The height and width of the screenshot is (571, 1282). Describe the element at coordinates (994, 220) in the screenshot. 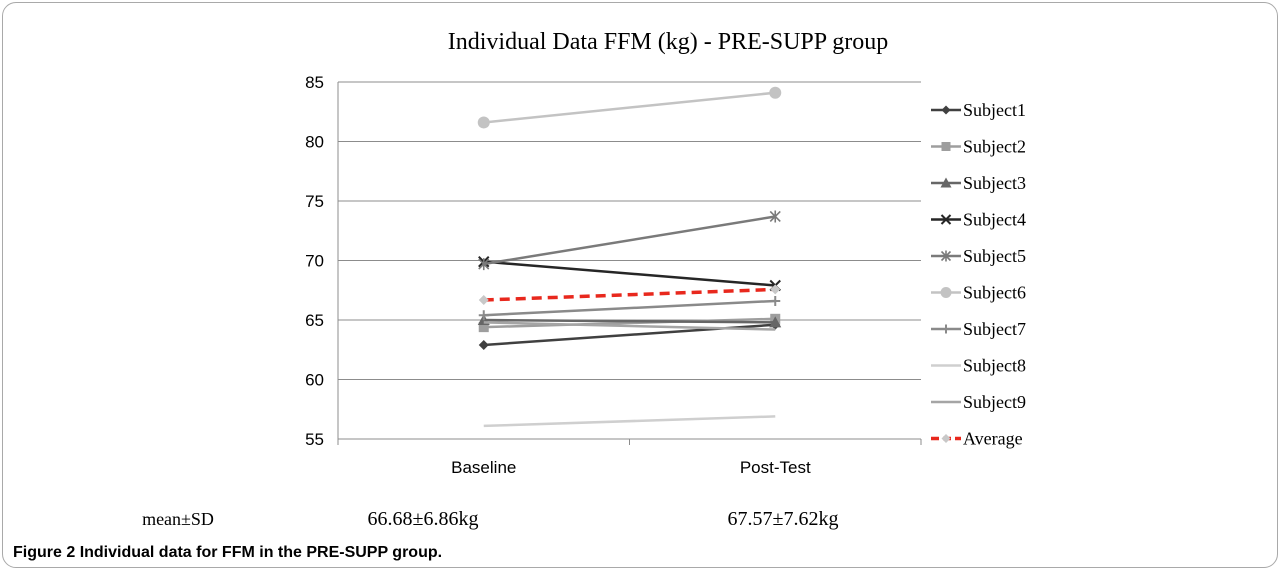

I see `legend-label: Subject4` at that location.